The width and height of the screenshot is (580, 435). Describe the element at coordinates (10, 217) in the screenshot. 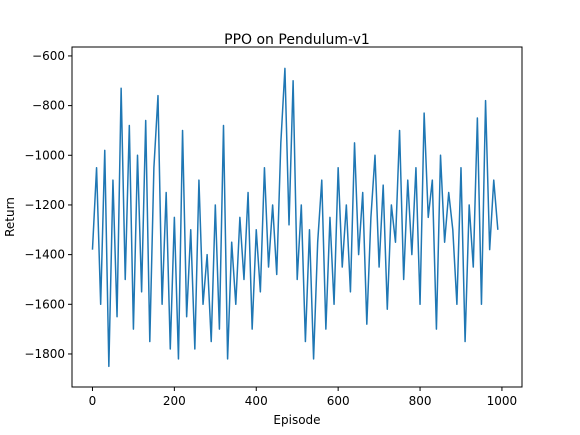

I see `y-axis-label: Return` at that location.